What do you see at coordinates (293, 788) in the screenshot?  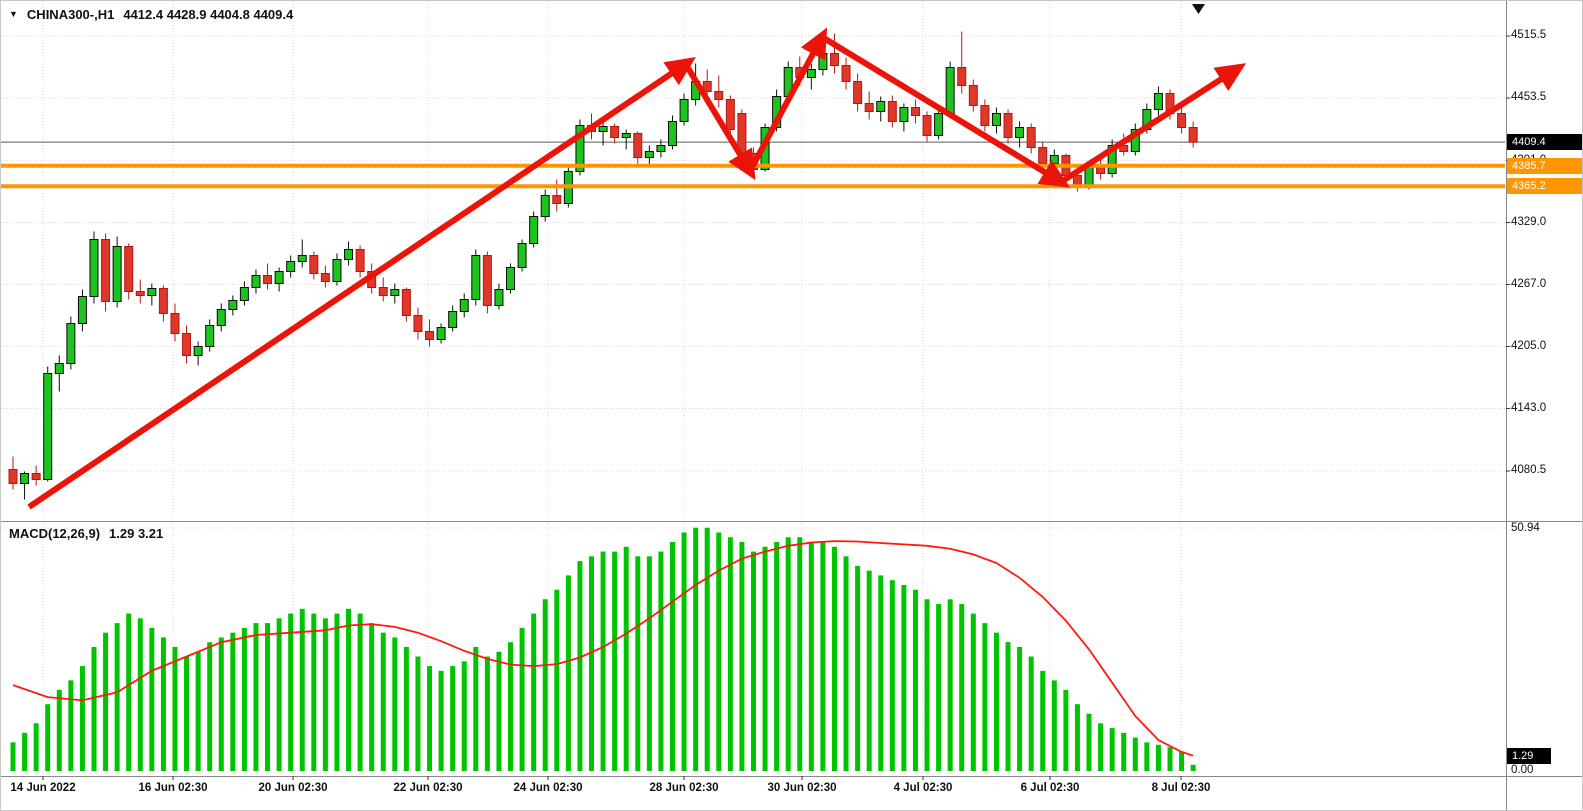 I see `time-axis-label: 20 Jun 02:30` at bounding box center [293, 788].